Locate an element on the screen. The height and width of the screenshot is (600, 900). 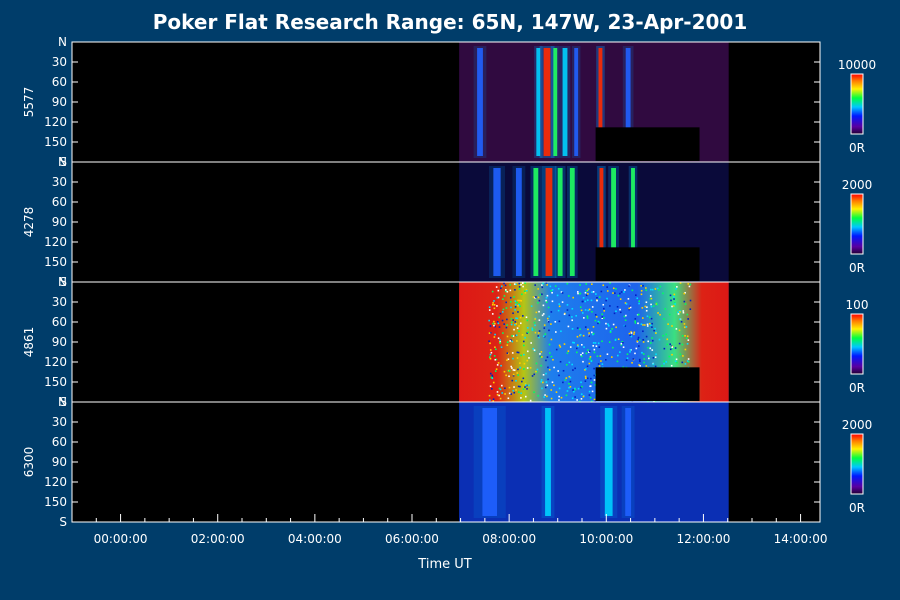
data-gap is located at coordinates (647, 144).